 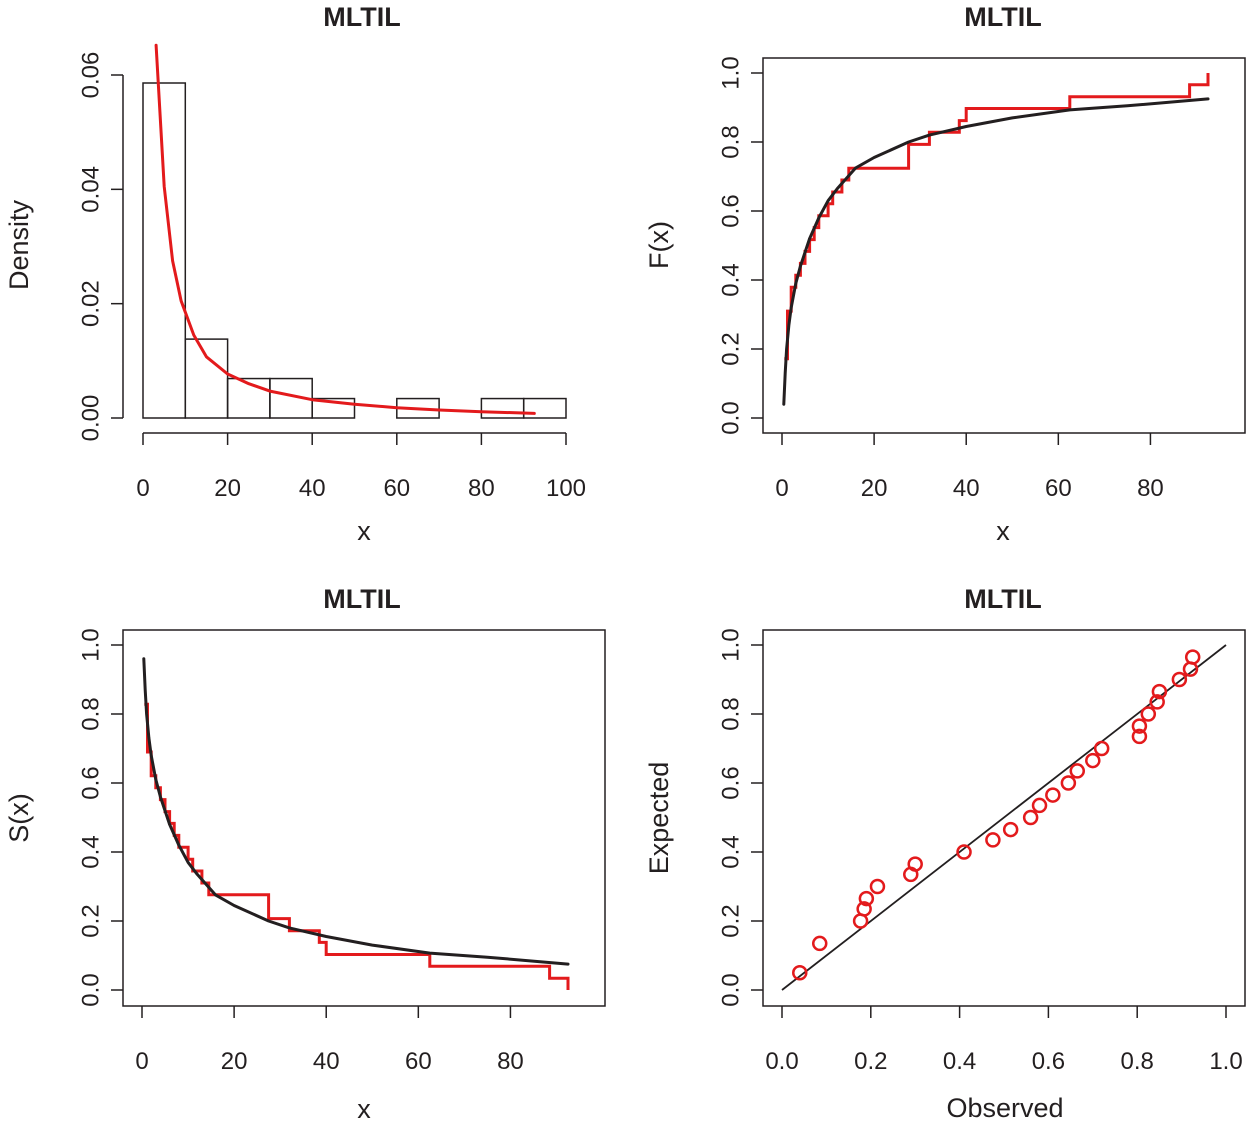 What do you see at coordinates (730, 851) in the screenshot?
I see `pp-y-tick-label: 0.4` at bounding box center [730, 851].